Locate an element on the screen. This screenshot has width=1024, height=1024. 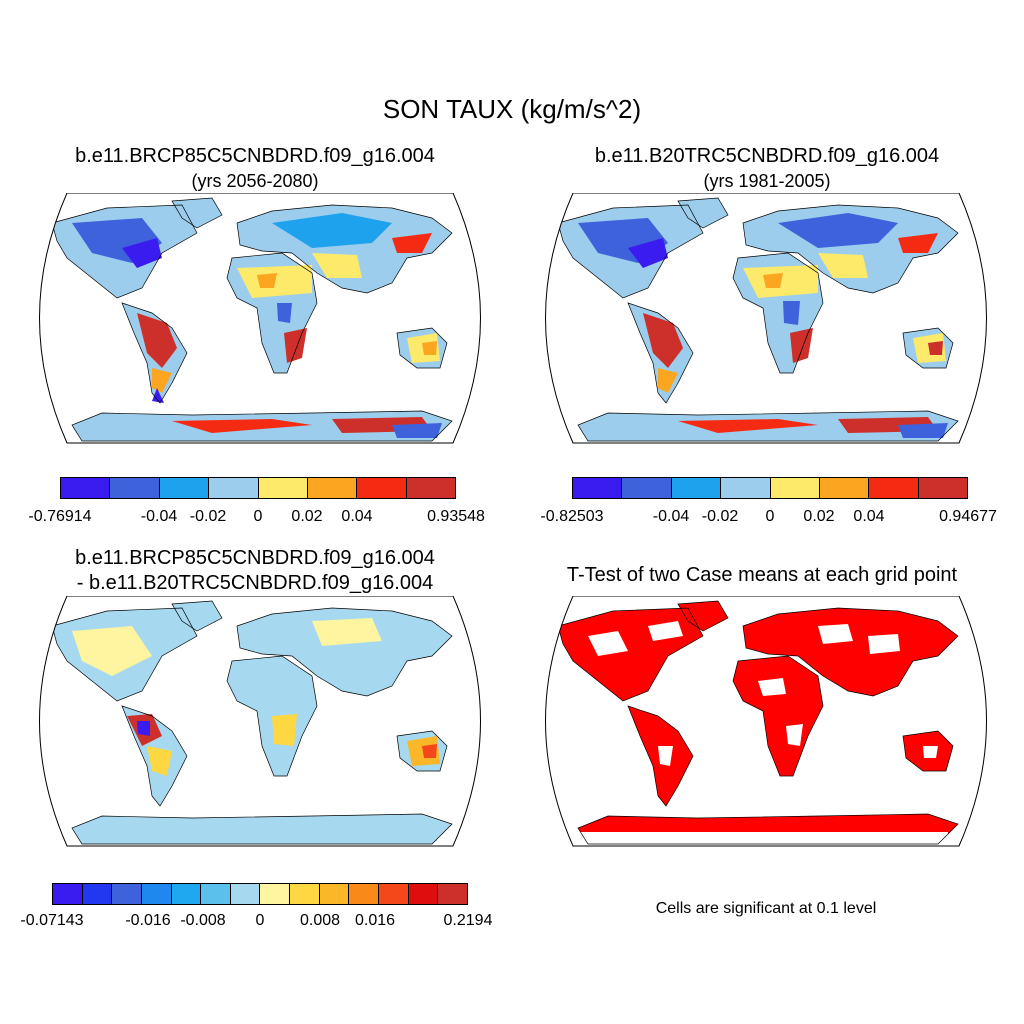
region-africa is located at coordinates (274, 686).